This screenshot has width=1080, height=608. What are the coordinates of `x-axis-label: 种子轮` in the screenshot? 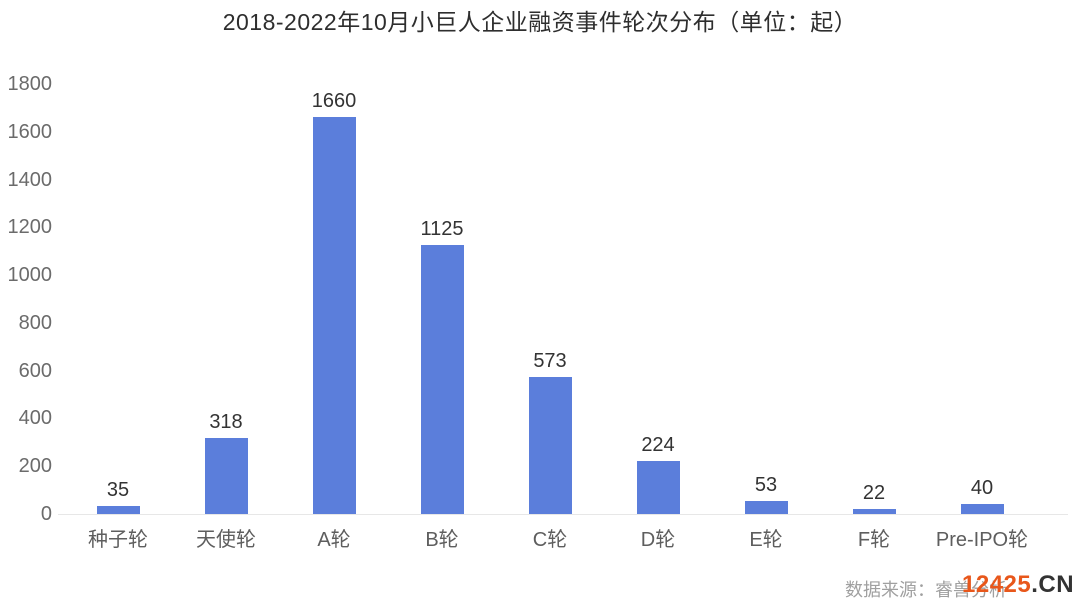 It's located at (118, 540).